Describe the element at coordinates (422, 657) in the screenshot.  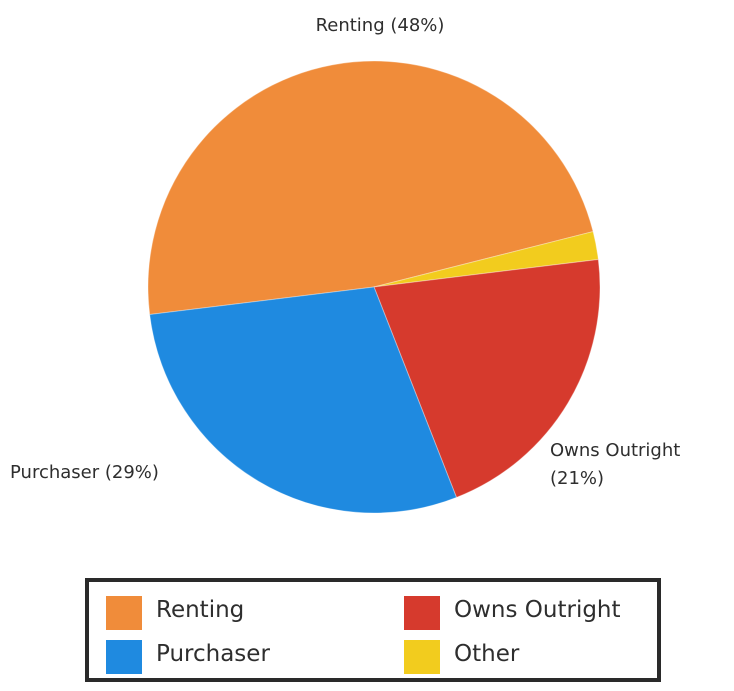
I see `legend-swatch-other` at that location.